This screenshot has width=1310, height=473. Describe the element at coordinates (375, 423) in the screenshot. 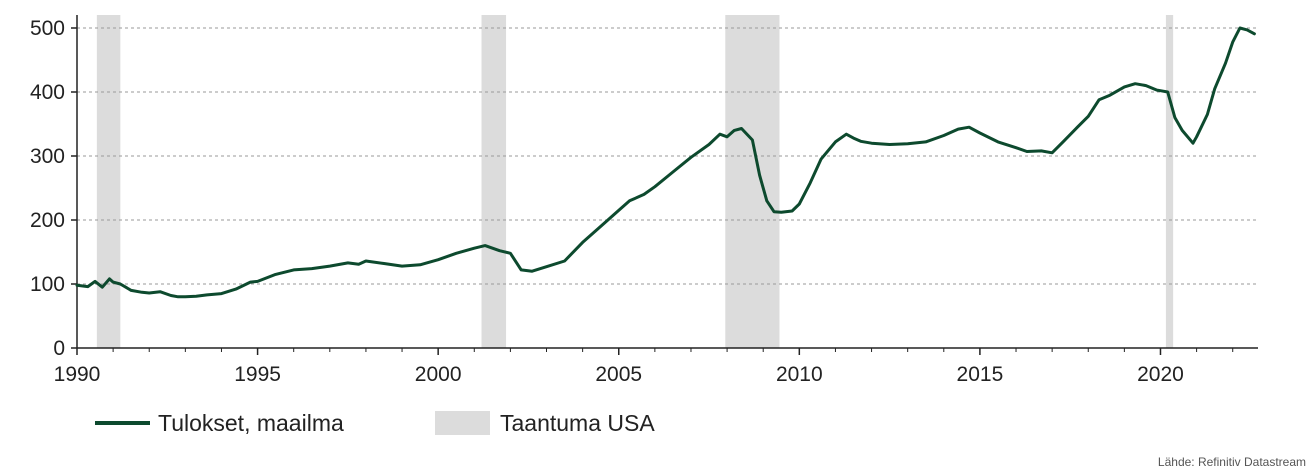

I see `legend: Tulokset, maailma Taantuma USA` at that location.